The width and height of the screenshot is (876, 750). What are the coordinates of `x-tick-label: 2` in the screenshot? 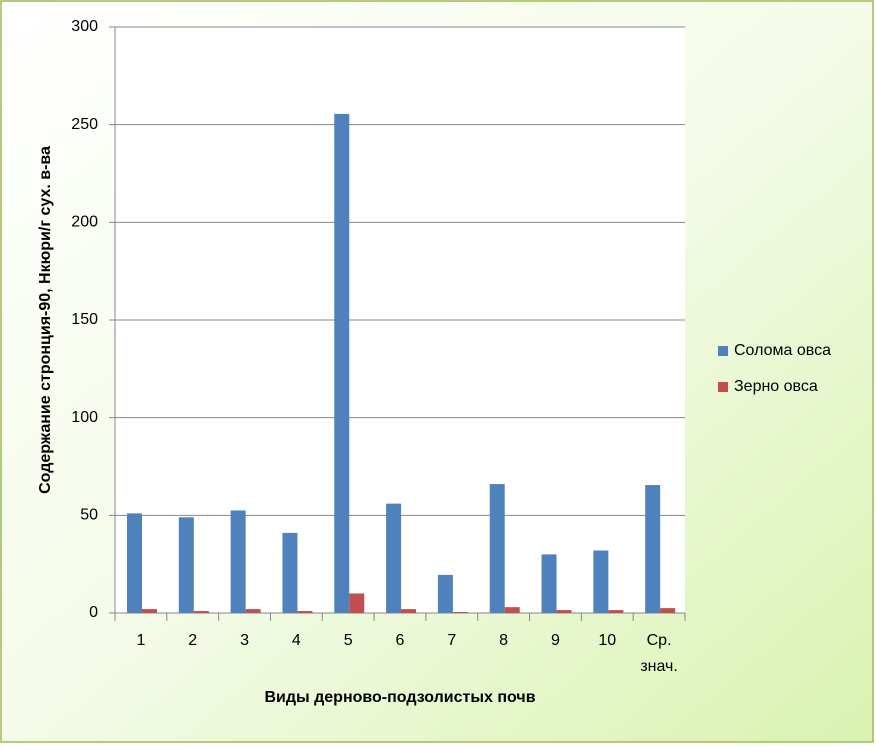 It's located at (192, 640).